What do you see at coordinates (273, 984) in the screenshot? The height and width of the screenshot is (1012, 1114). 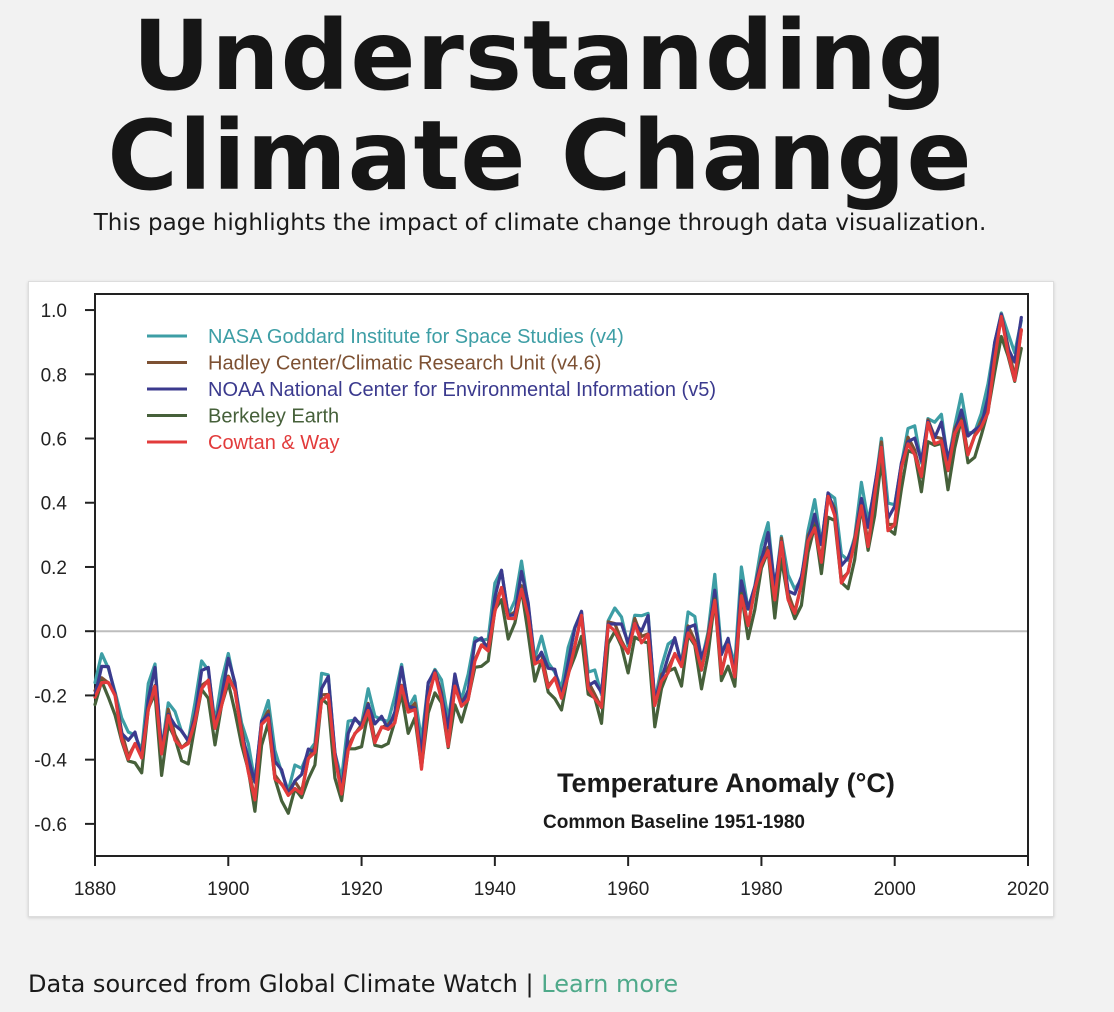 I see `source-text: Data sourced from Global Climate Watch` at bounding box center [273, 984].